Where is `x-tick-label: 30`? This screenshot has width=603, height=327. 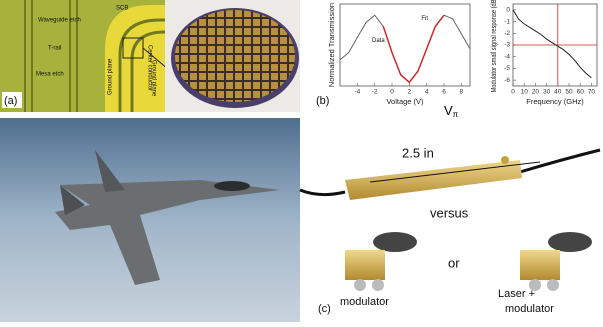
x-tick-label: 30 is located at coordinates (547, 92).